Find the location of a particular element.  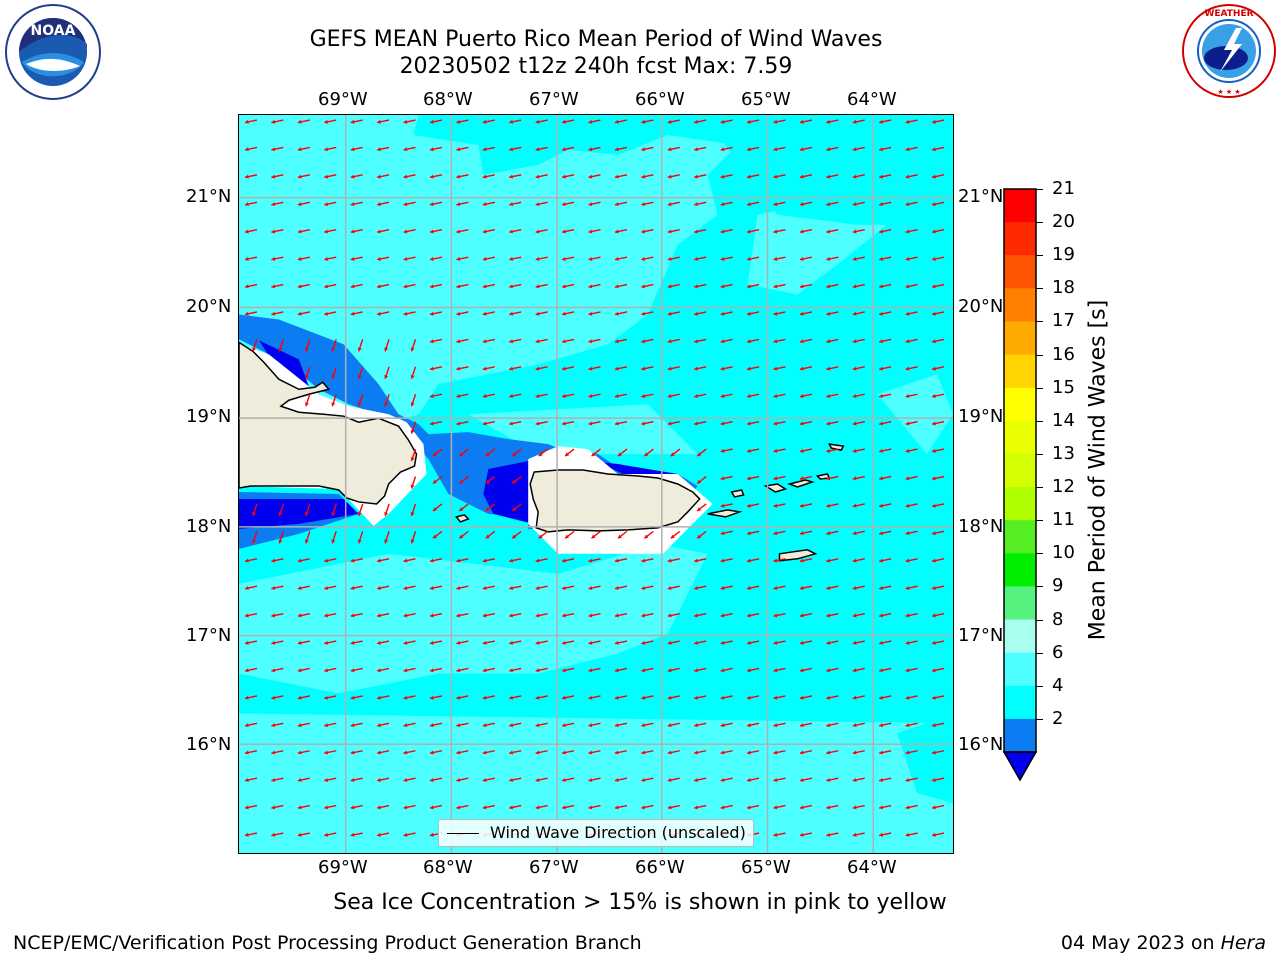

colorbar-tick-label: 8 is located at coordinates (1058, 619).